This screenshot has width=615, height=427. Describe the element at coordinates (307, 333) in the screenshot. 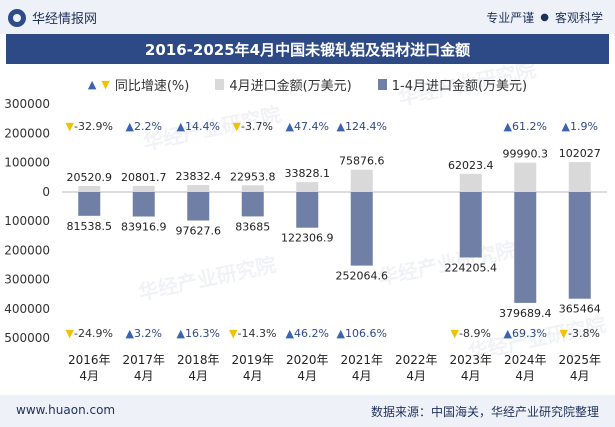

I see `growth-label-cumulative: ▲46.2%` at that location.